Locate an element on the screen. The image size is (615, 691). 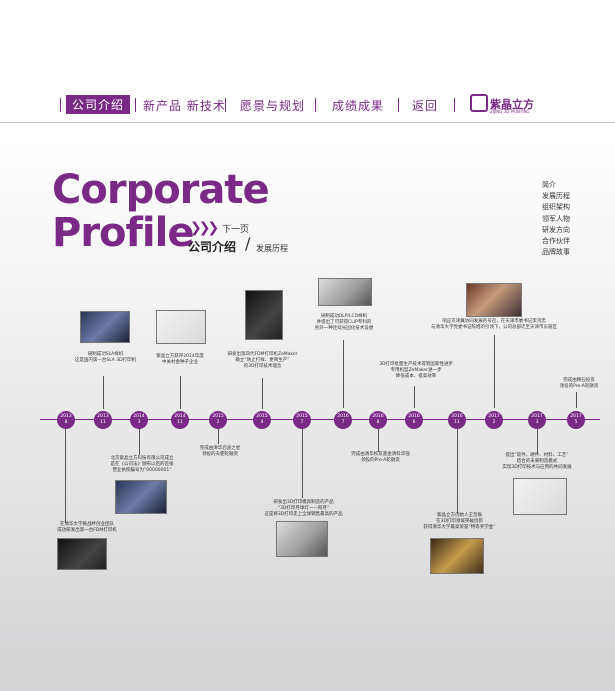
node-month: 5 is located at coordinates (576, 422).